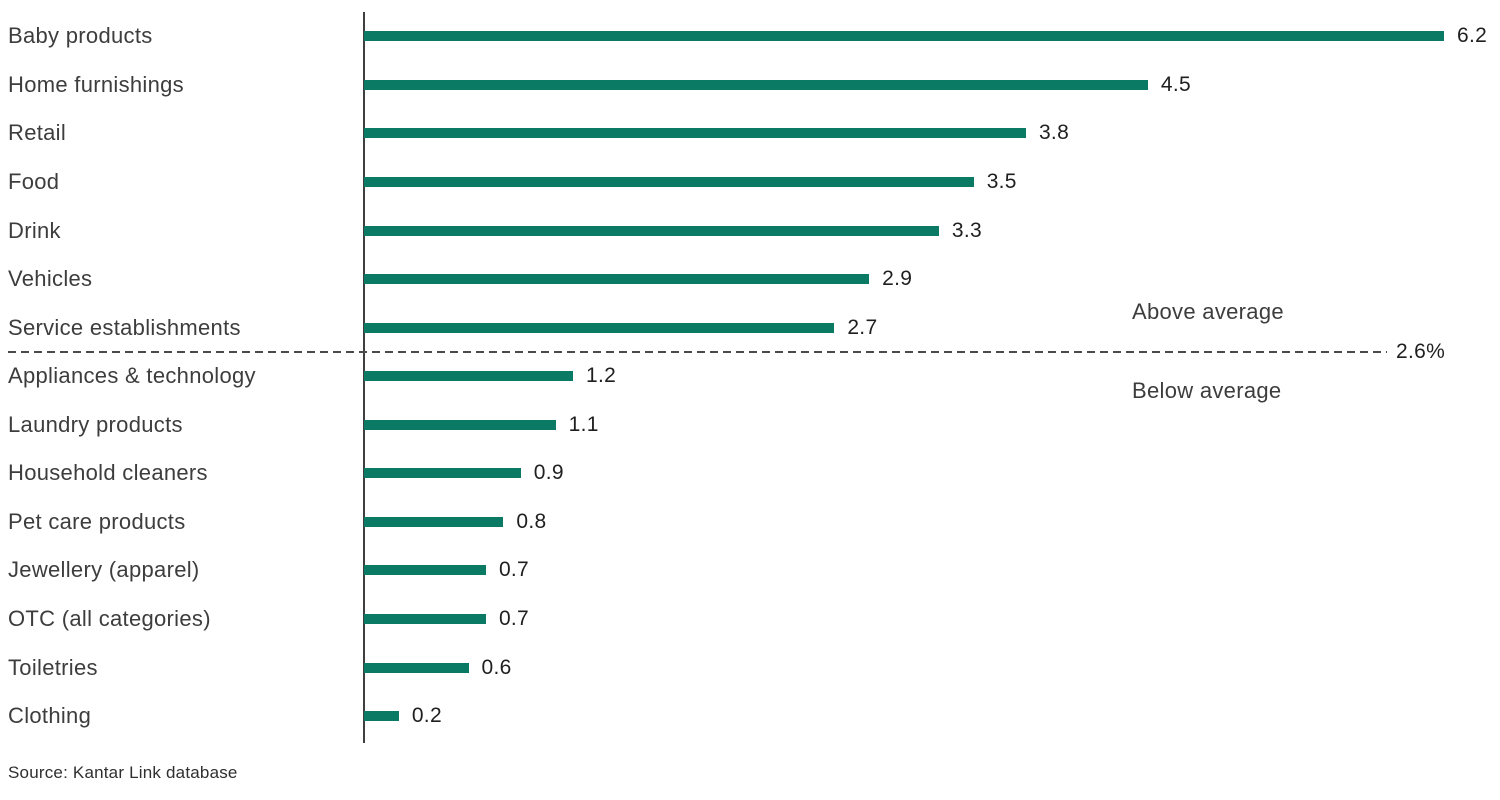 Image resolution: width=1500 pixels, height=800 pixels. I want to click on table-row: Drink 3.3, so click(750, 230).